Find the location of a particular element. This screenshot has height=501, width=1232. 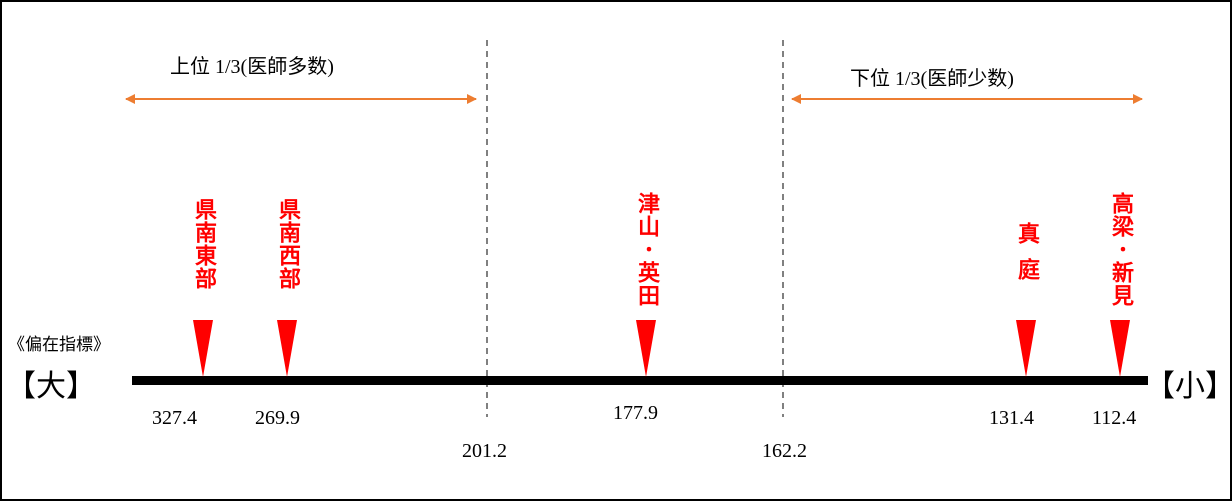

marker-kennan-seibu is located at coordinates (287, 348).